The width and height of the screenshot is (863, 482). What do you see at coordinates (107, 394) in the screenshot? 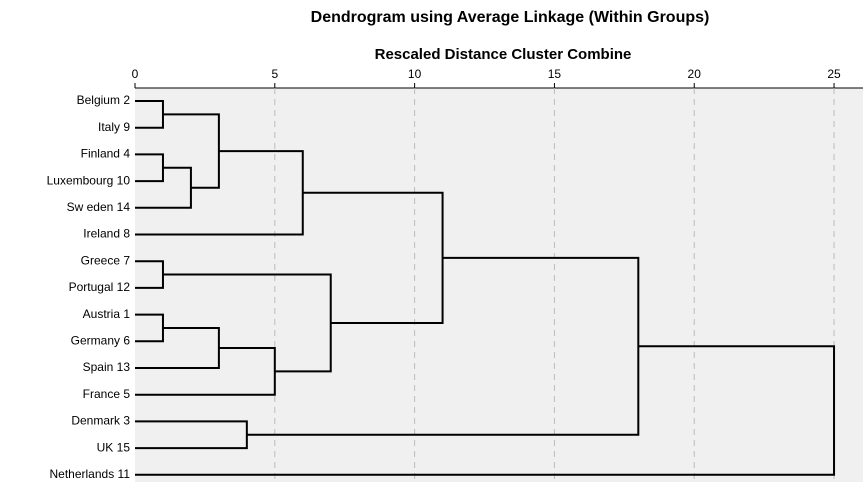
I see `leaf-label: France 5` at bounding box center [107, 394].